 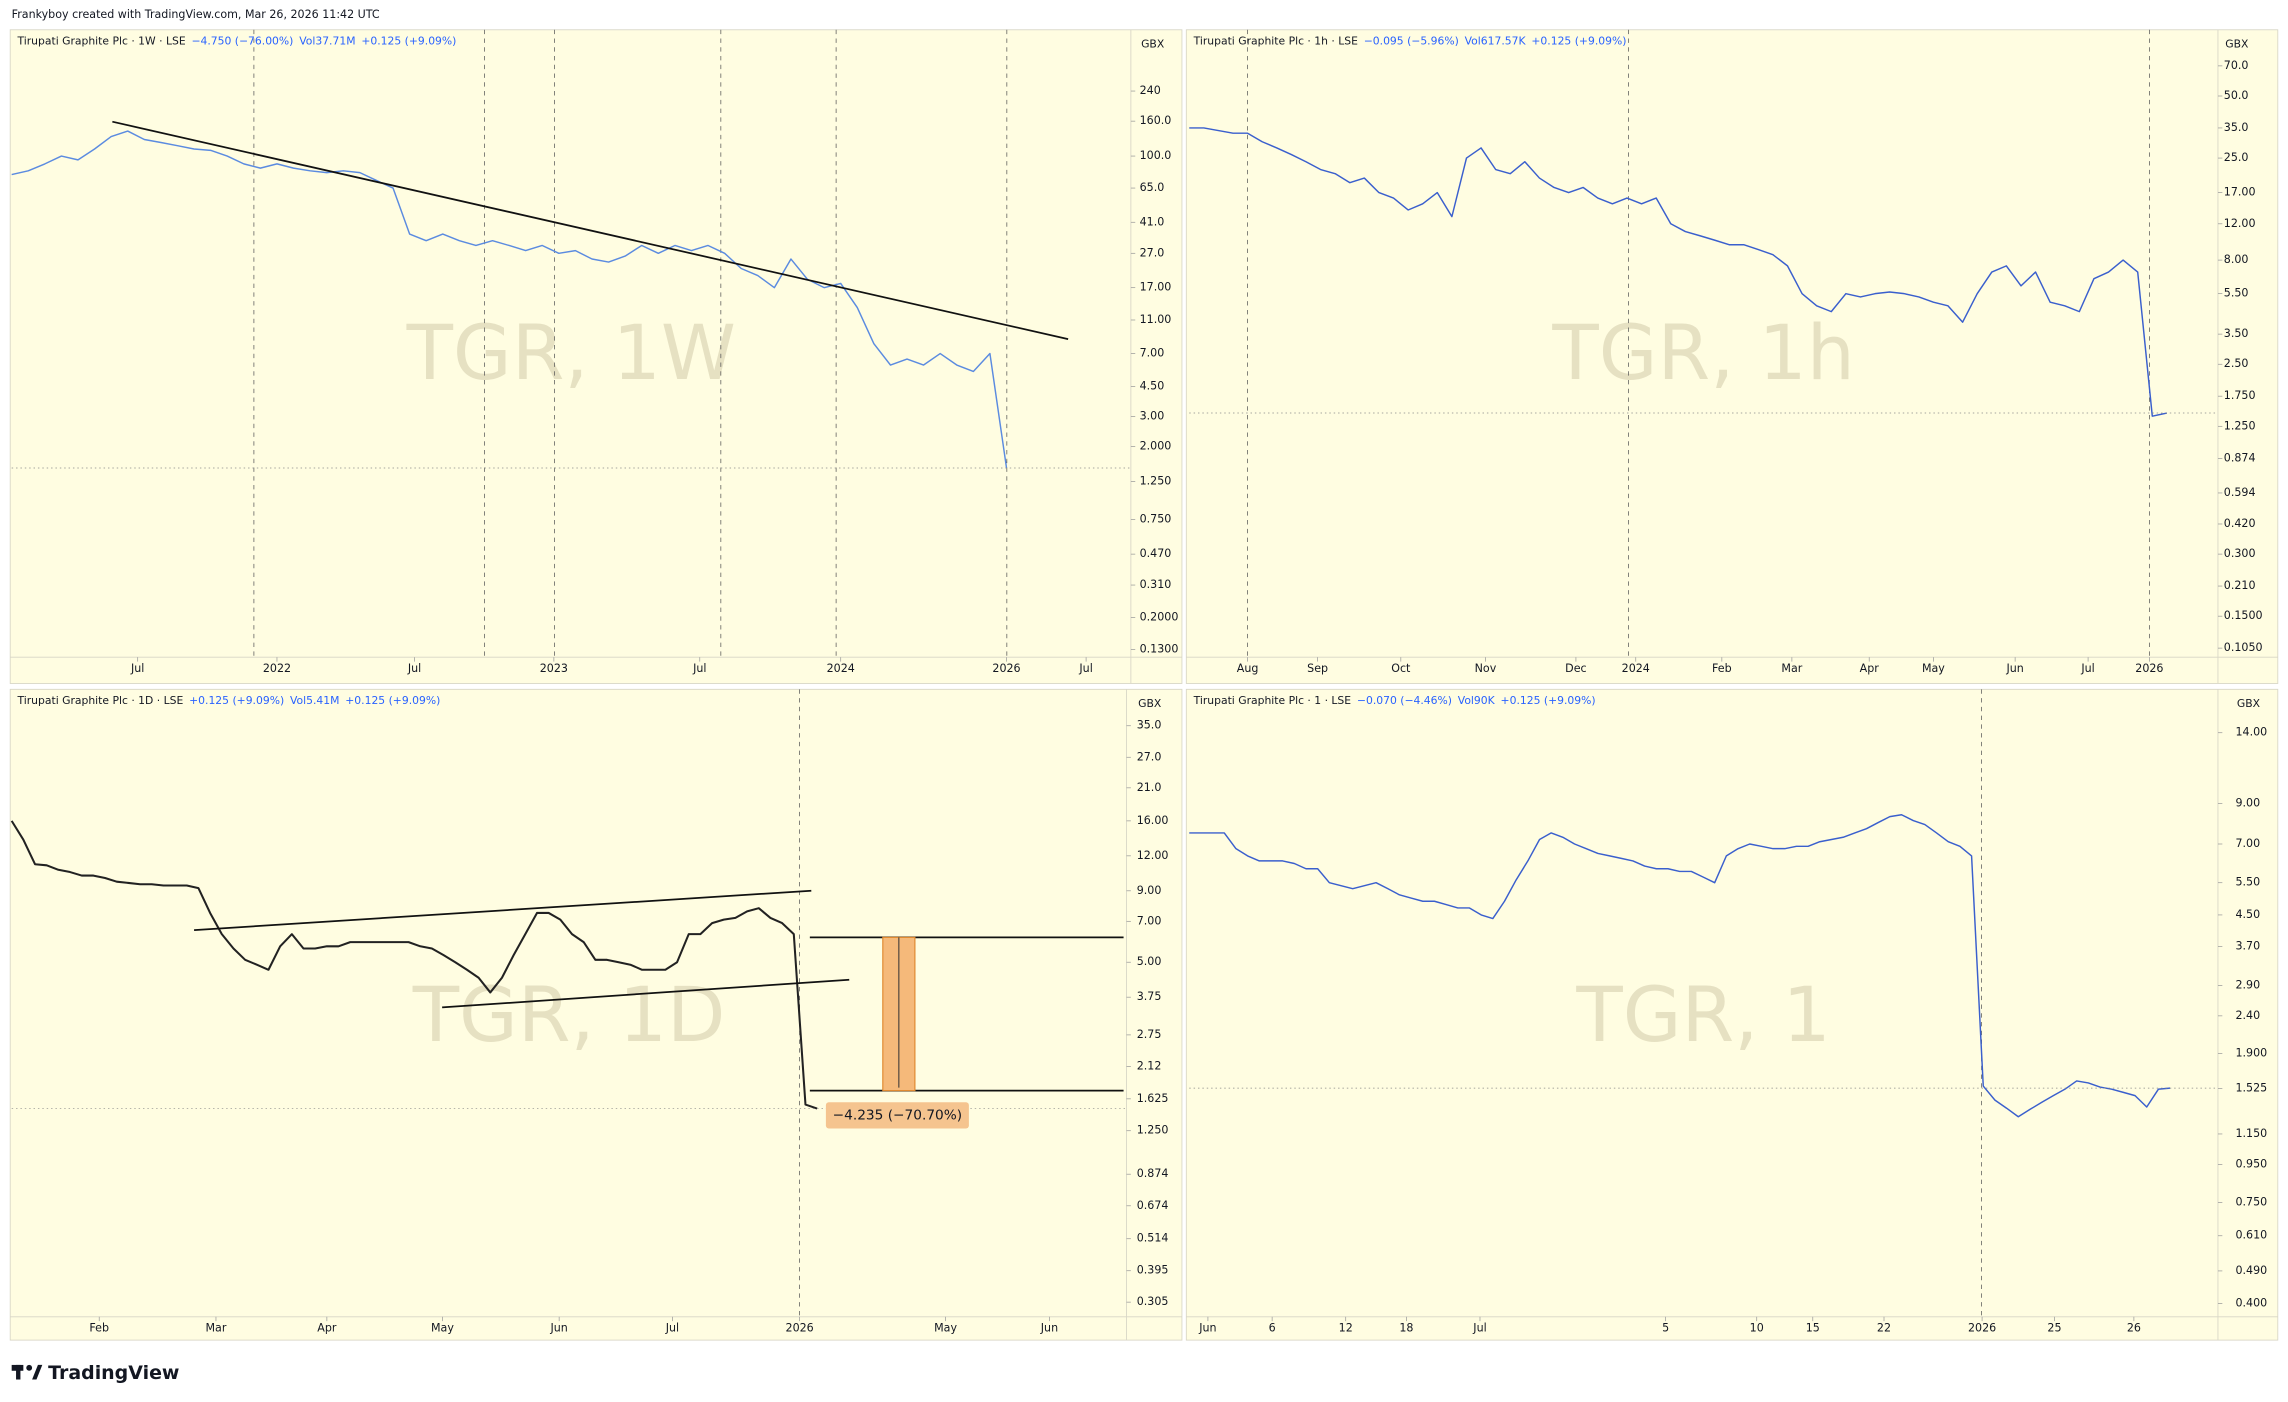 What do you see at coordinates (1406, 1327) in the screenshot?
I see `x-tick-label: 18` at bounding box center [1406, 1327].